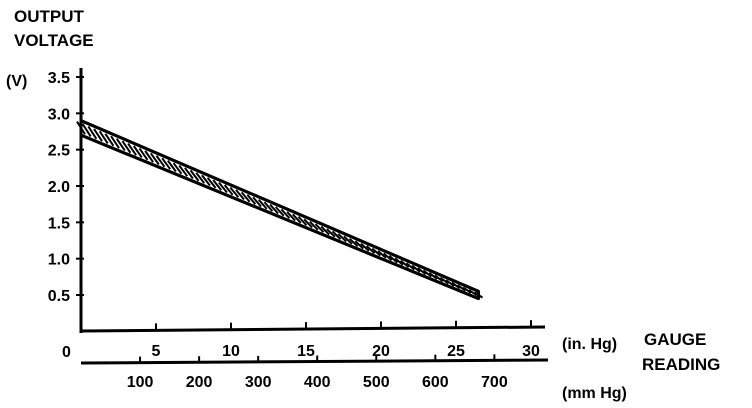 The height and width of the screenshot is (408, 752). I want to click on y-tick-label: 1.5, so click(59, 223).